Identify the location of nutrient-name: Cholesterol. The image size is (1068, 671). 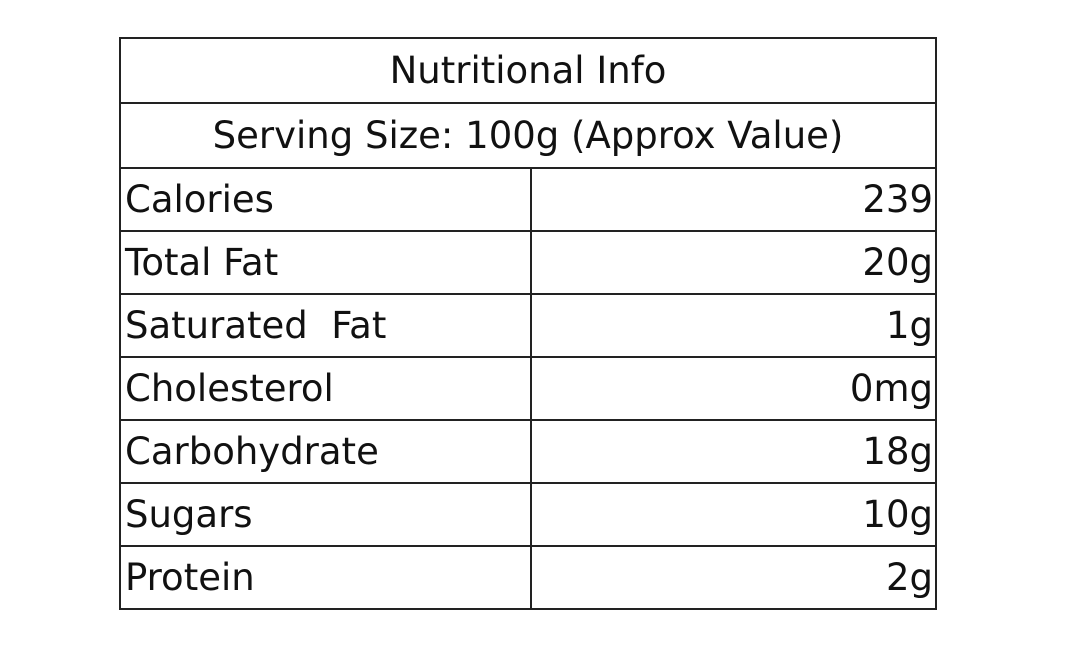
(325, 388).